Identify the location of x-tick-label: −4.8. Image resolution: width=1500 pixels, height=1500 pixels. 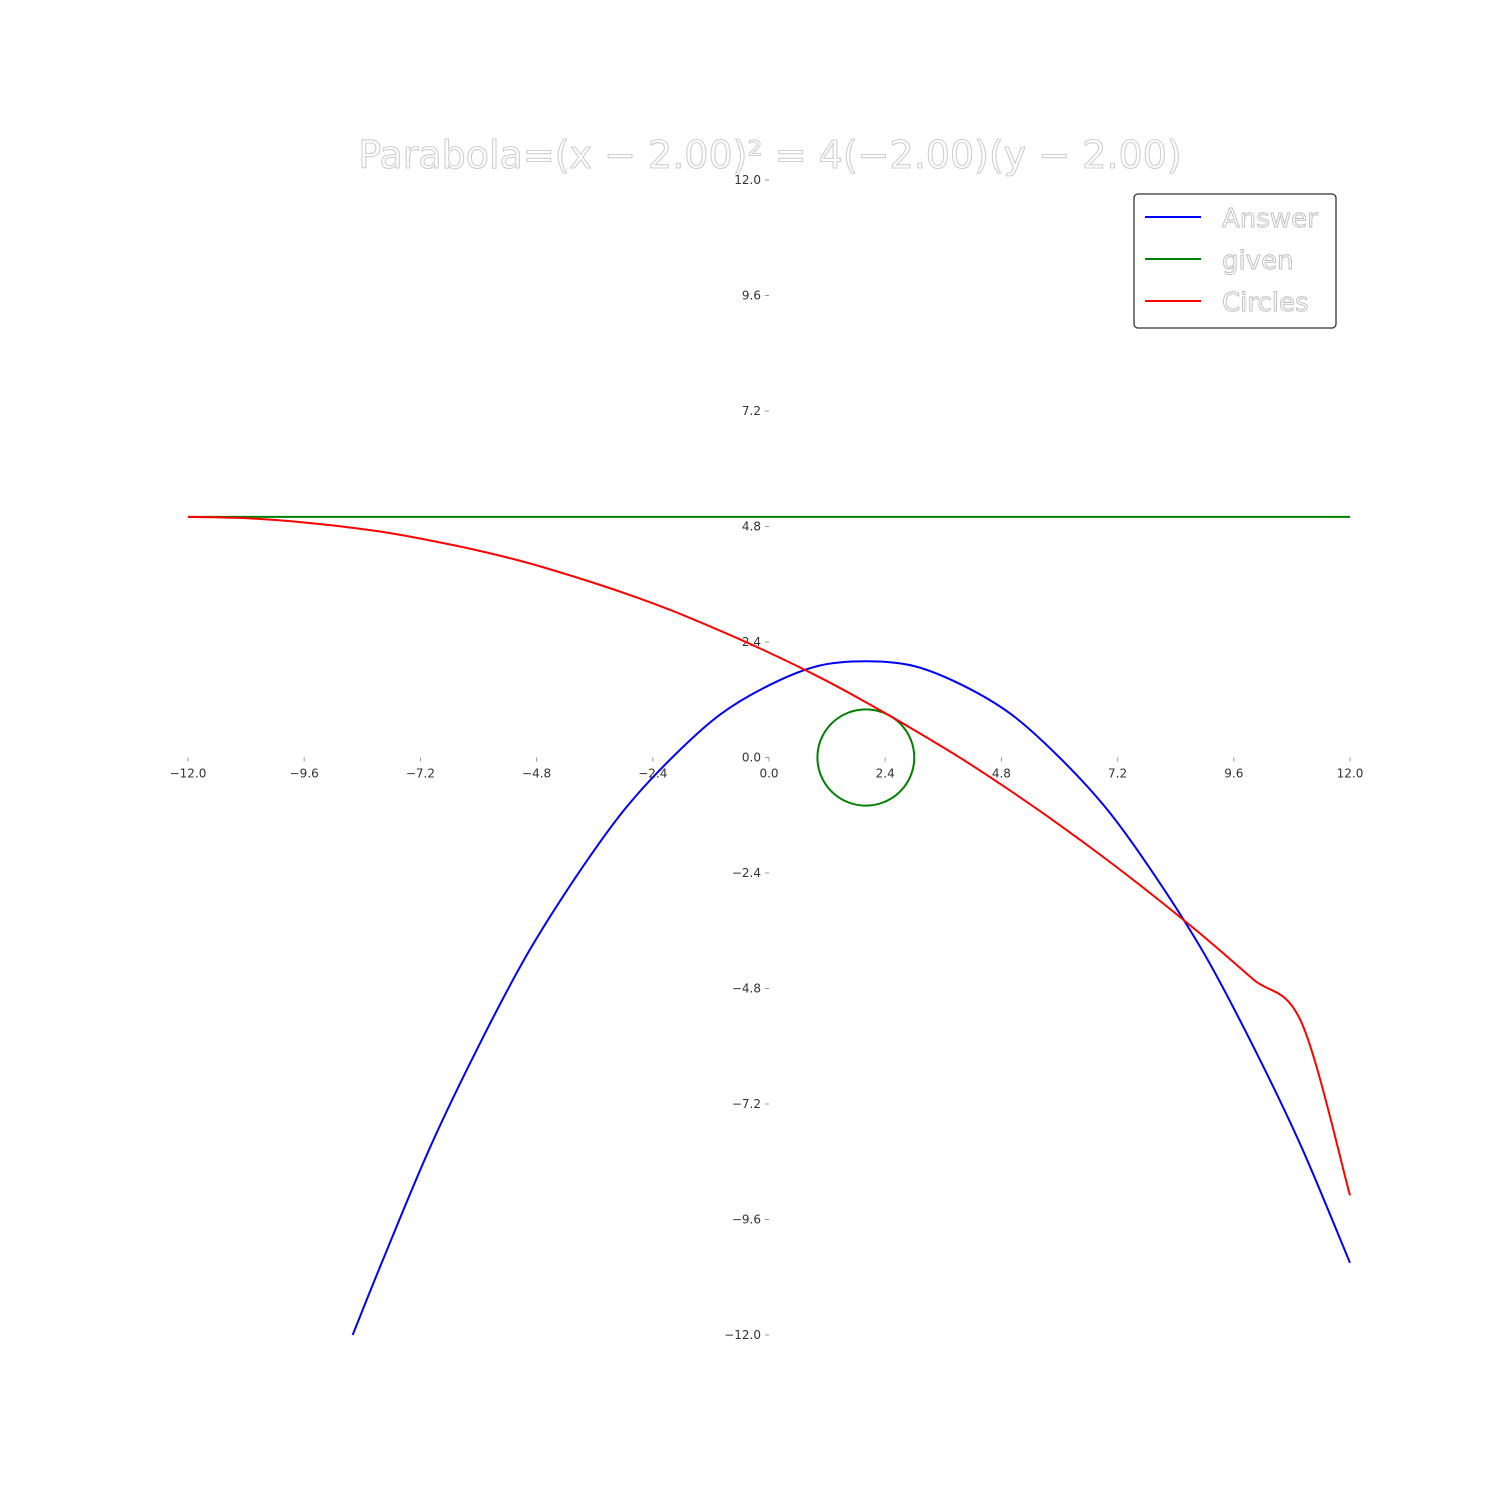
(536, 774).